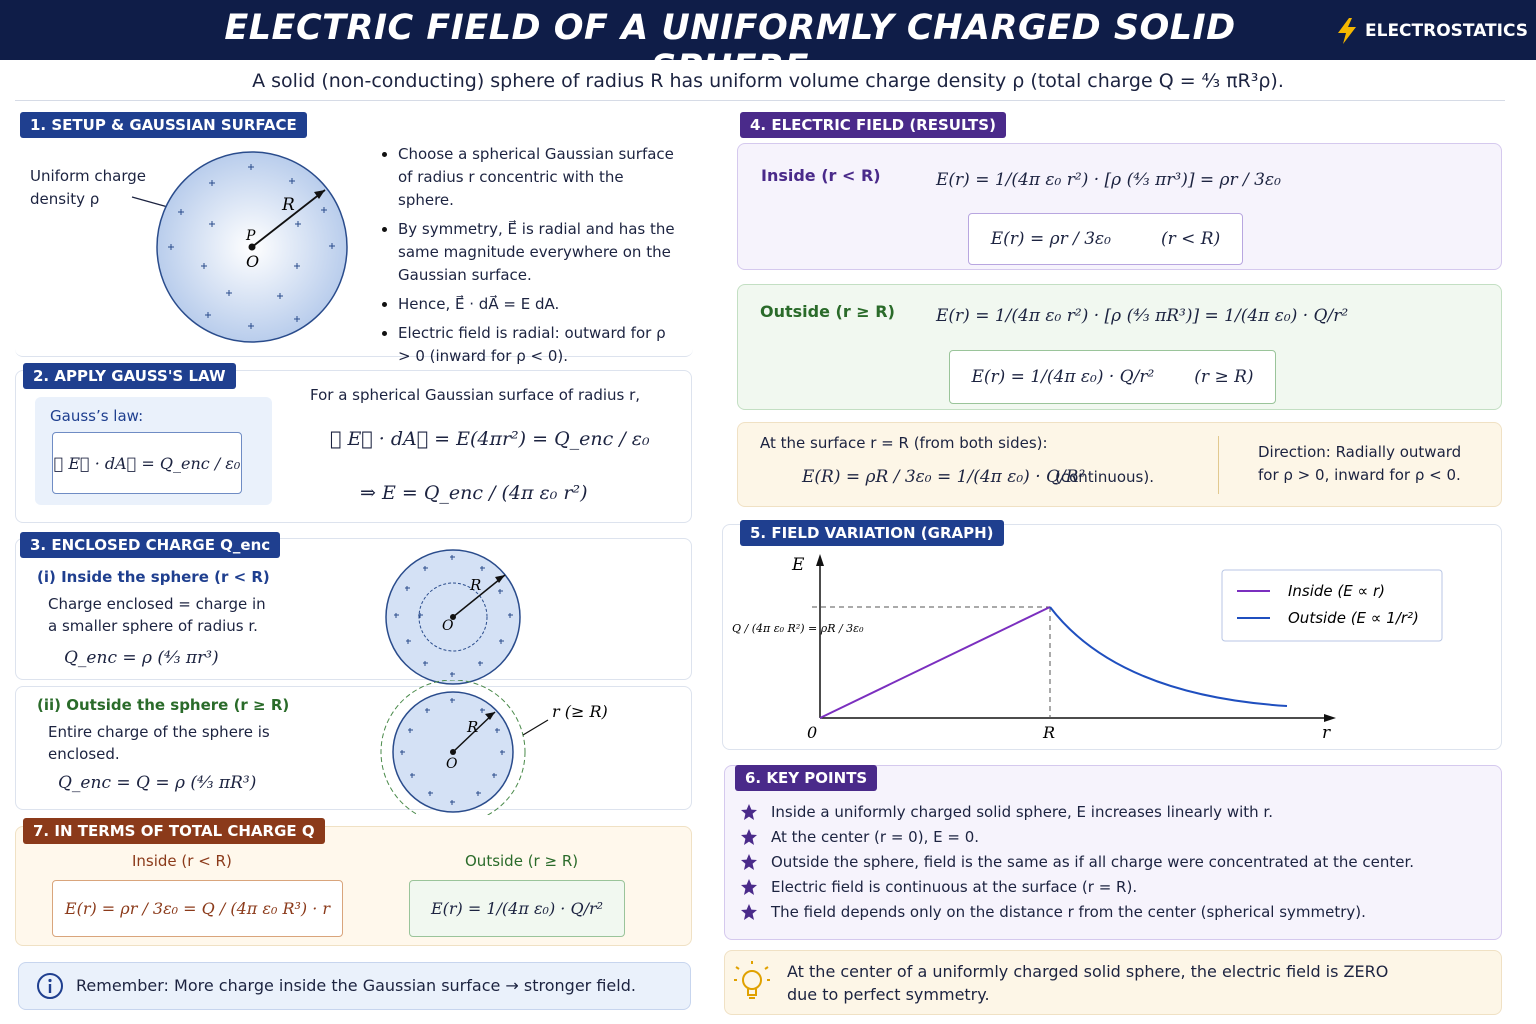 The width and height of the screenshot is (1536, 1024). Describe the element at coordinates (479, 304) in the screenshot. I see `bullet-text: Hence, E⃗ · dA⃗ = E dA.` at that location.